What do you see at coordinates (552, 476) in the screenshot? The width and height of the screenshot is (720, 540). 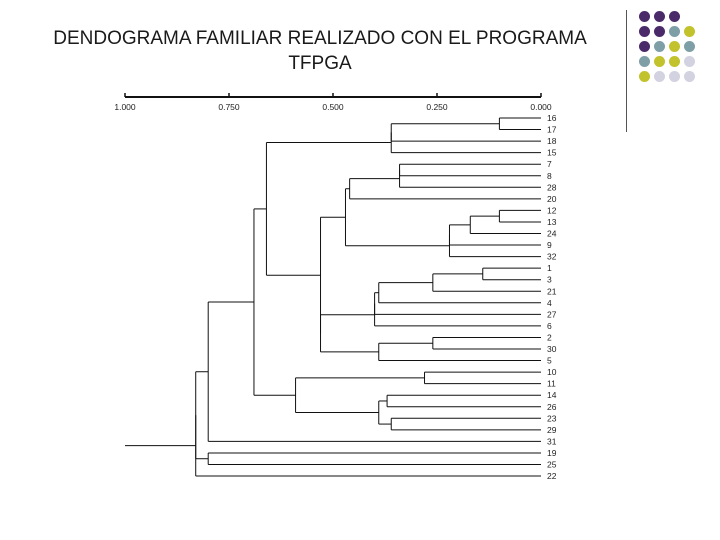 I see `leaf-label: 22` at bounding box center [552, 476].